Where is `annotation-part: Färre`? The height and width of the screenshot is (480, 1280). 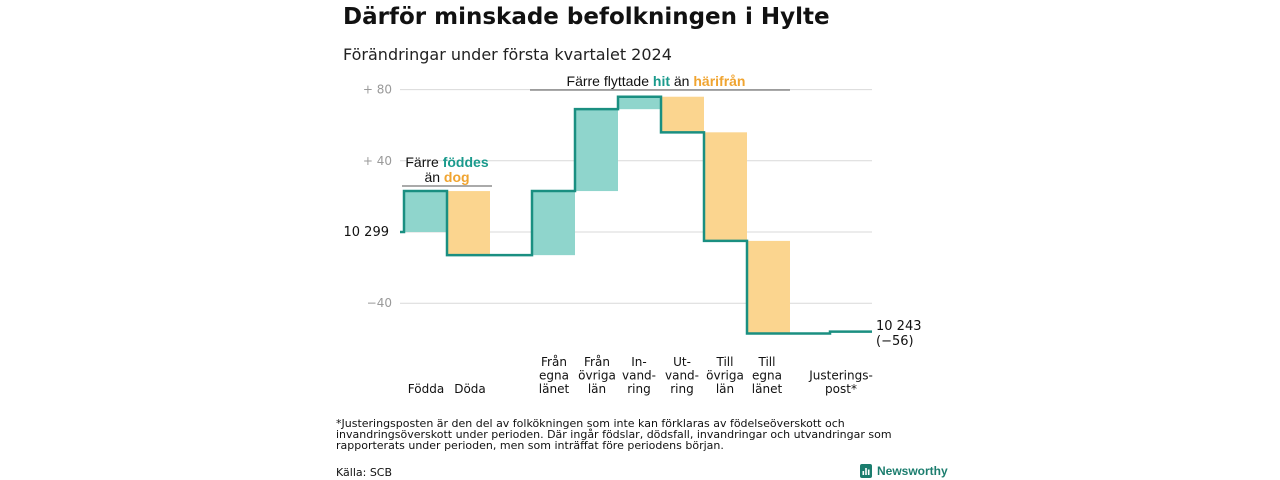
annotation-part: Färre is located at coordinates (423, 162).